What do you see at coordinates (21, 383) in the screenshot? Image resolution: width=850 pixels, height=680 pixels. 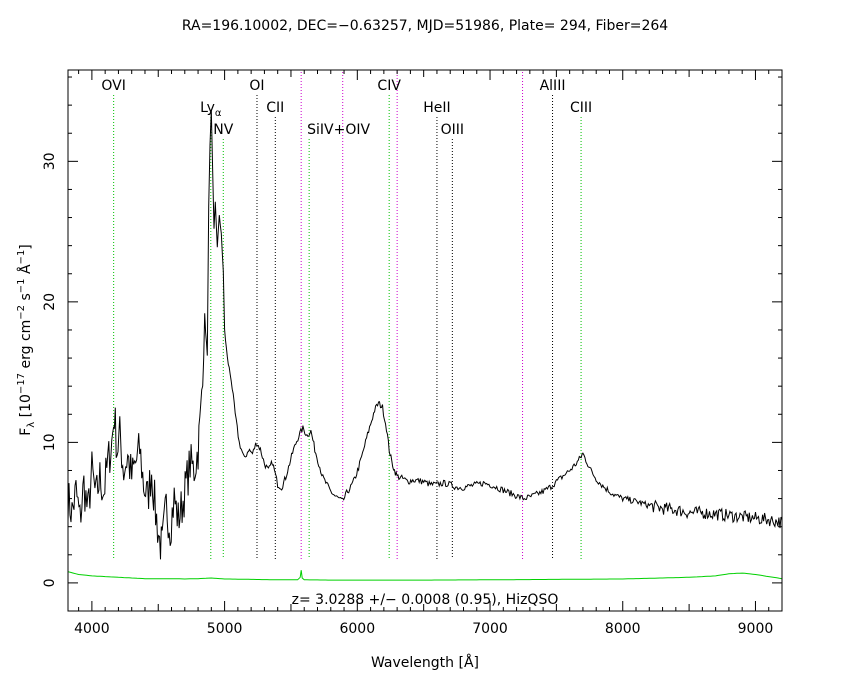 I see `y-label-exp1: −17` at bounding box center [21, 383].